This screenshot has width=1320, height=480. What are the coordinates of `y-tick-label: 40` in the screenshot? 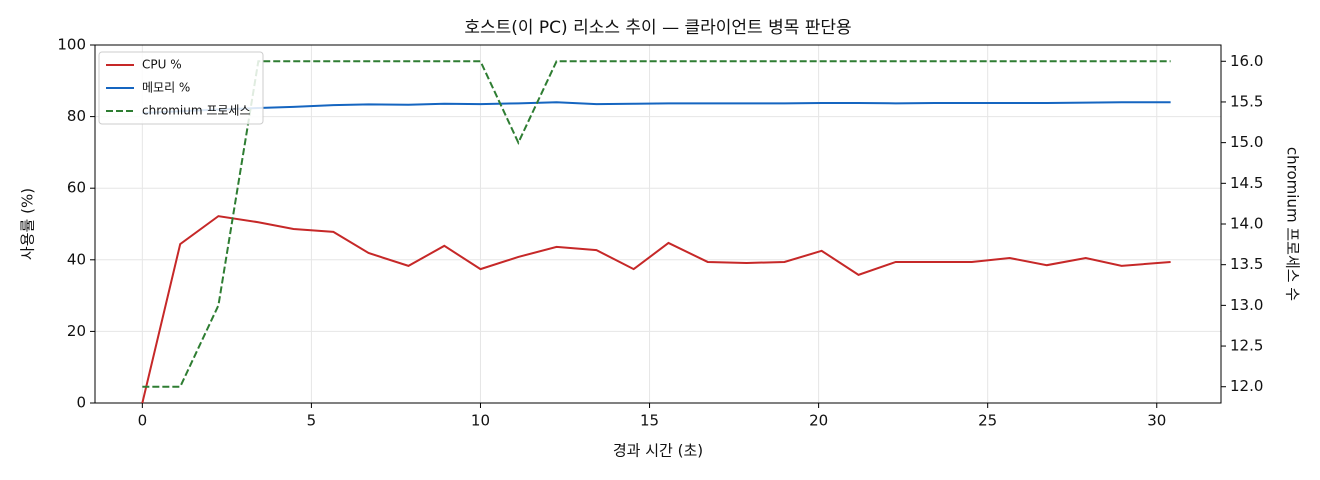 It's located at (76, 259).